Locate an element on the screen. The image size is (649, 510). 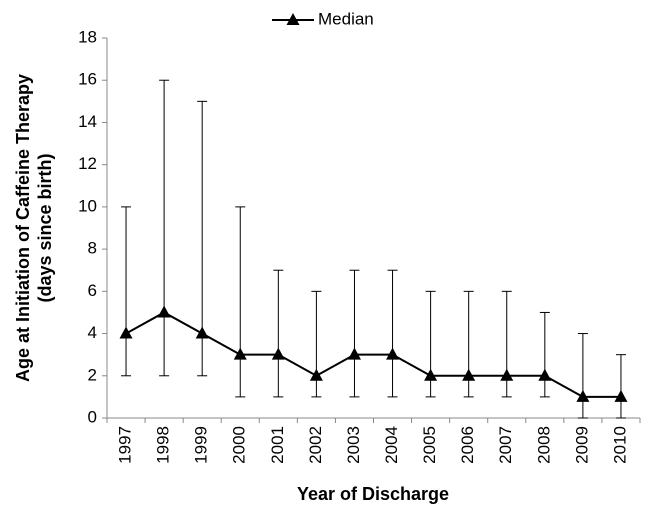
x-tick-label: 2002 is located at coordinates (315, 445).